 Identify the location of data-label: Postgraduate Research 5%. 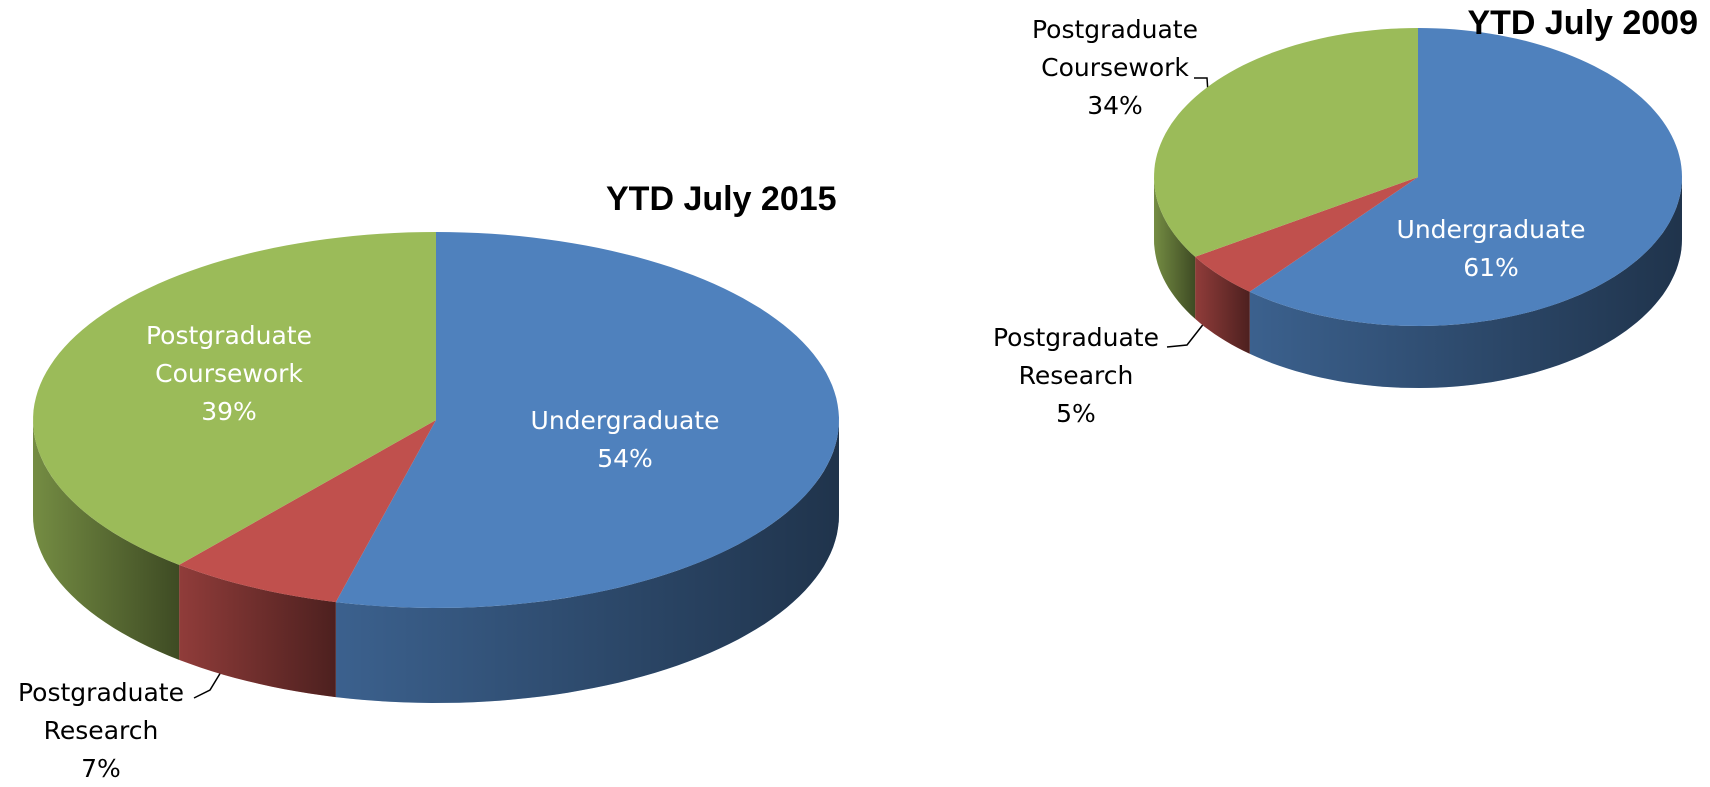
(1076, 376).